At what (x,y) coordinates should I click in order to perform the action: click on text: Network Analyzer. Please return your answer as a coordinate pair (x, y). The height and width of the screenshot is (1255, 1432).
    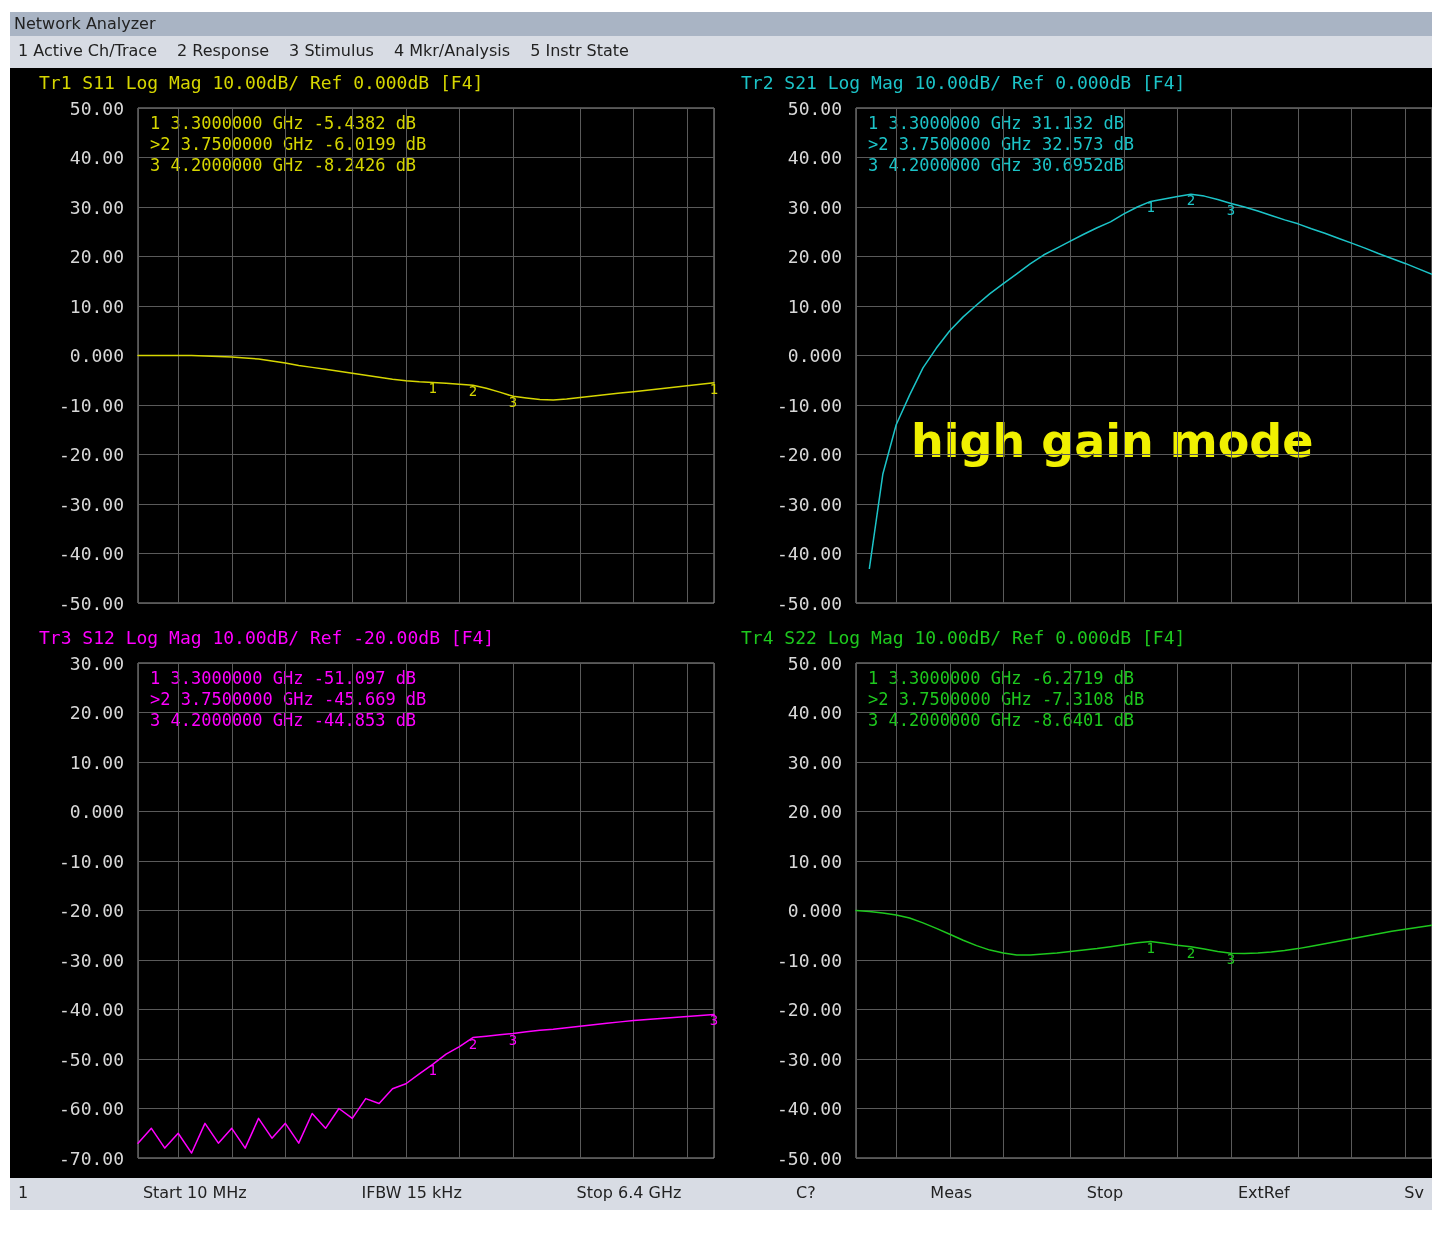
    Looking at the image, I should click on (721, 24).